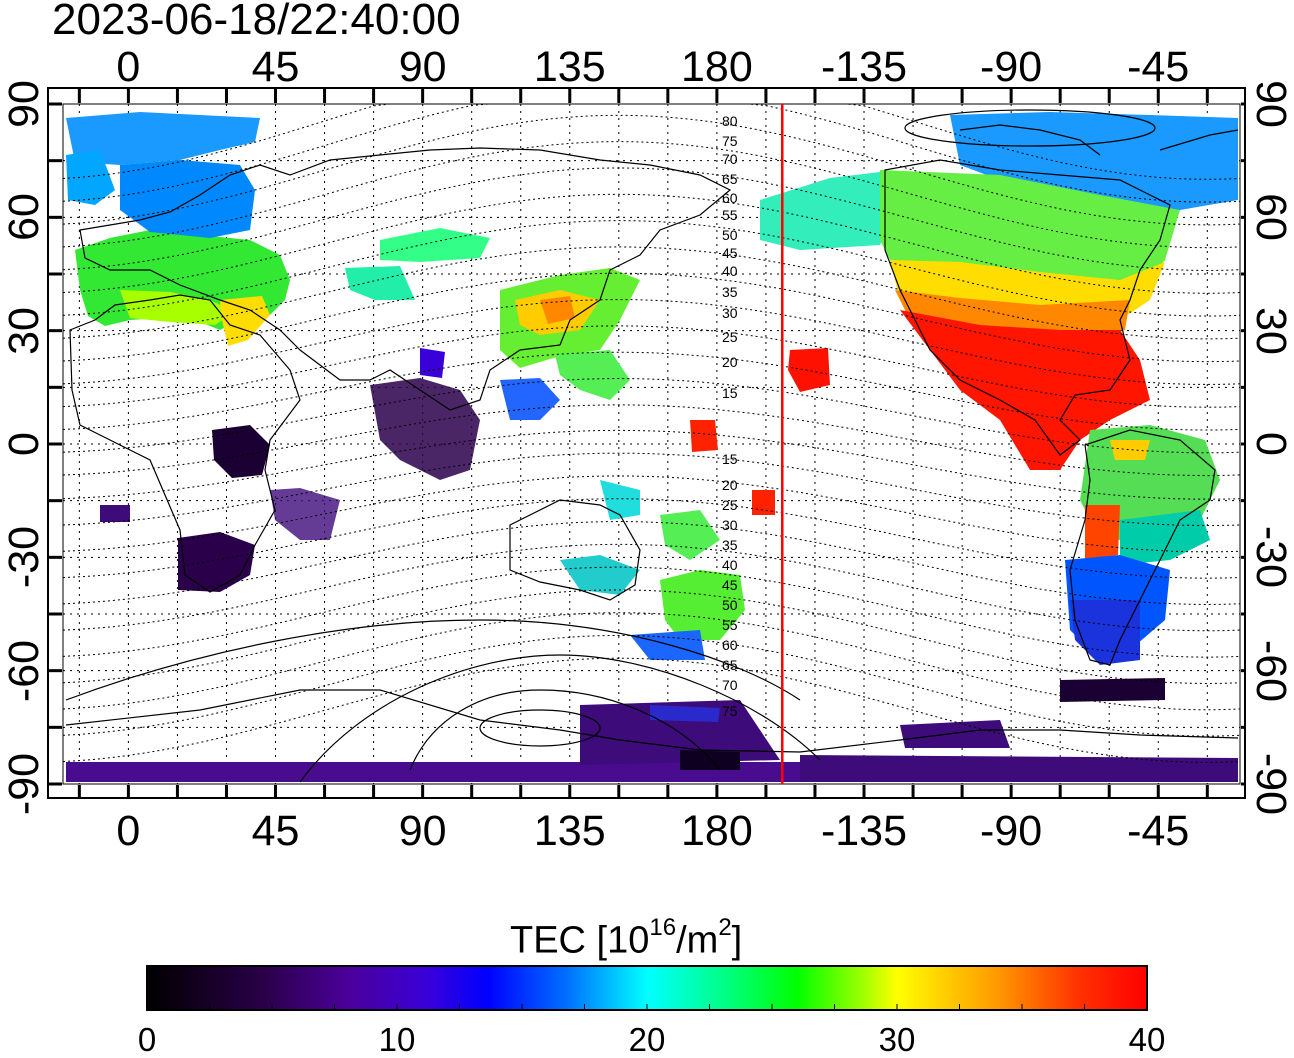 The width and height of the screenshot is (1294, 1058). What do you see at coordinates (1147, 1039) in the screenshot?
I see `colorbar-tick-label: 40` at bounding box center [1147, 1039].